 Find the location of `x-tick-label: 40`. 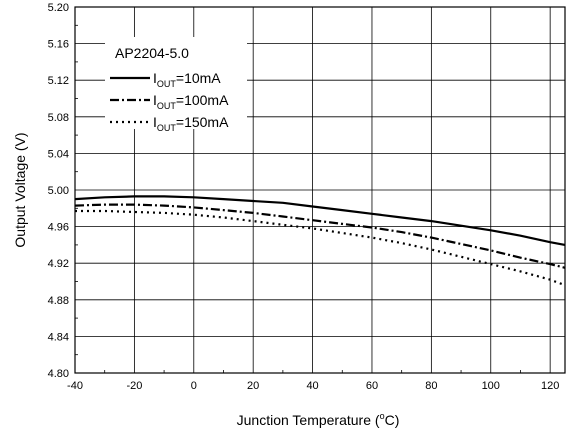

x-tick-label: 40 is located at coordinates (312, 386).